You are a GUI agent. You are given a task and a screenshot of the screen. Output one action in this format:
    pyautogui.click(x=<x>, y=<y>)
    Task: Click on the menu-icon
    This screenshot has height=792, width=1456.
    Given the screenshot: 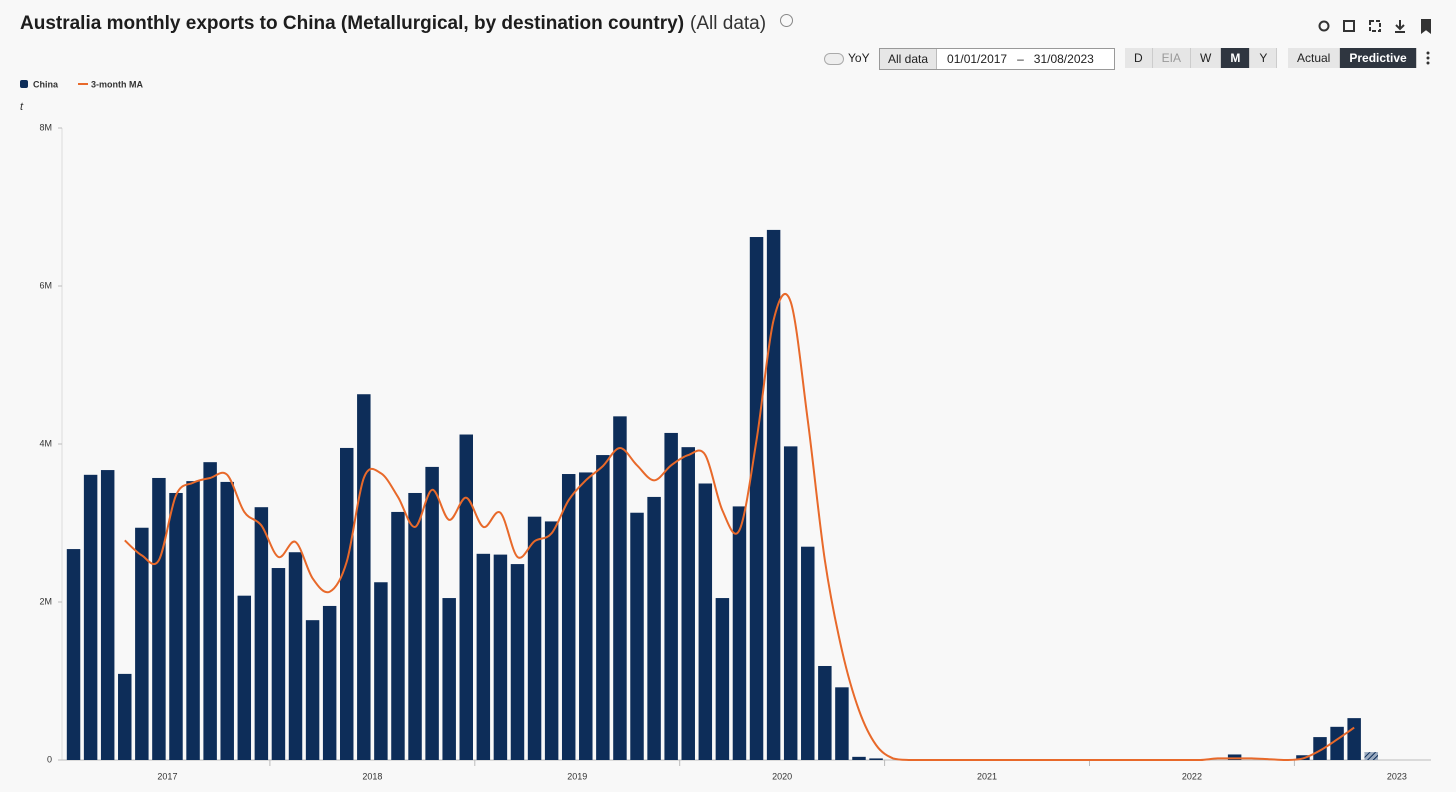 What is the action you would take?
    pyautogui.click(x=1428, y=58)
    